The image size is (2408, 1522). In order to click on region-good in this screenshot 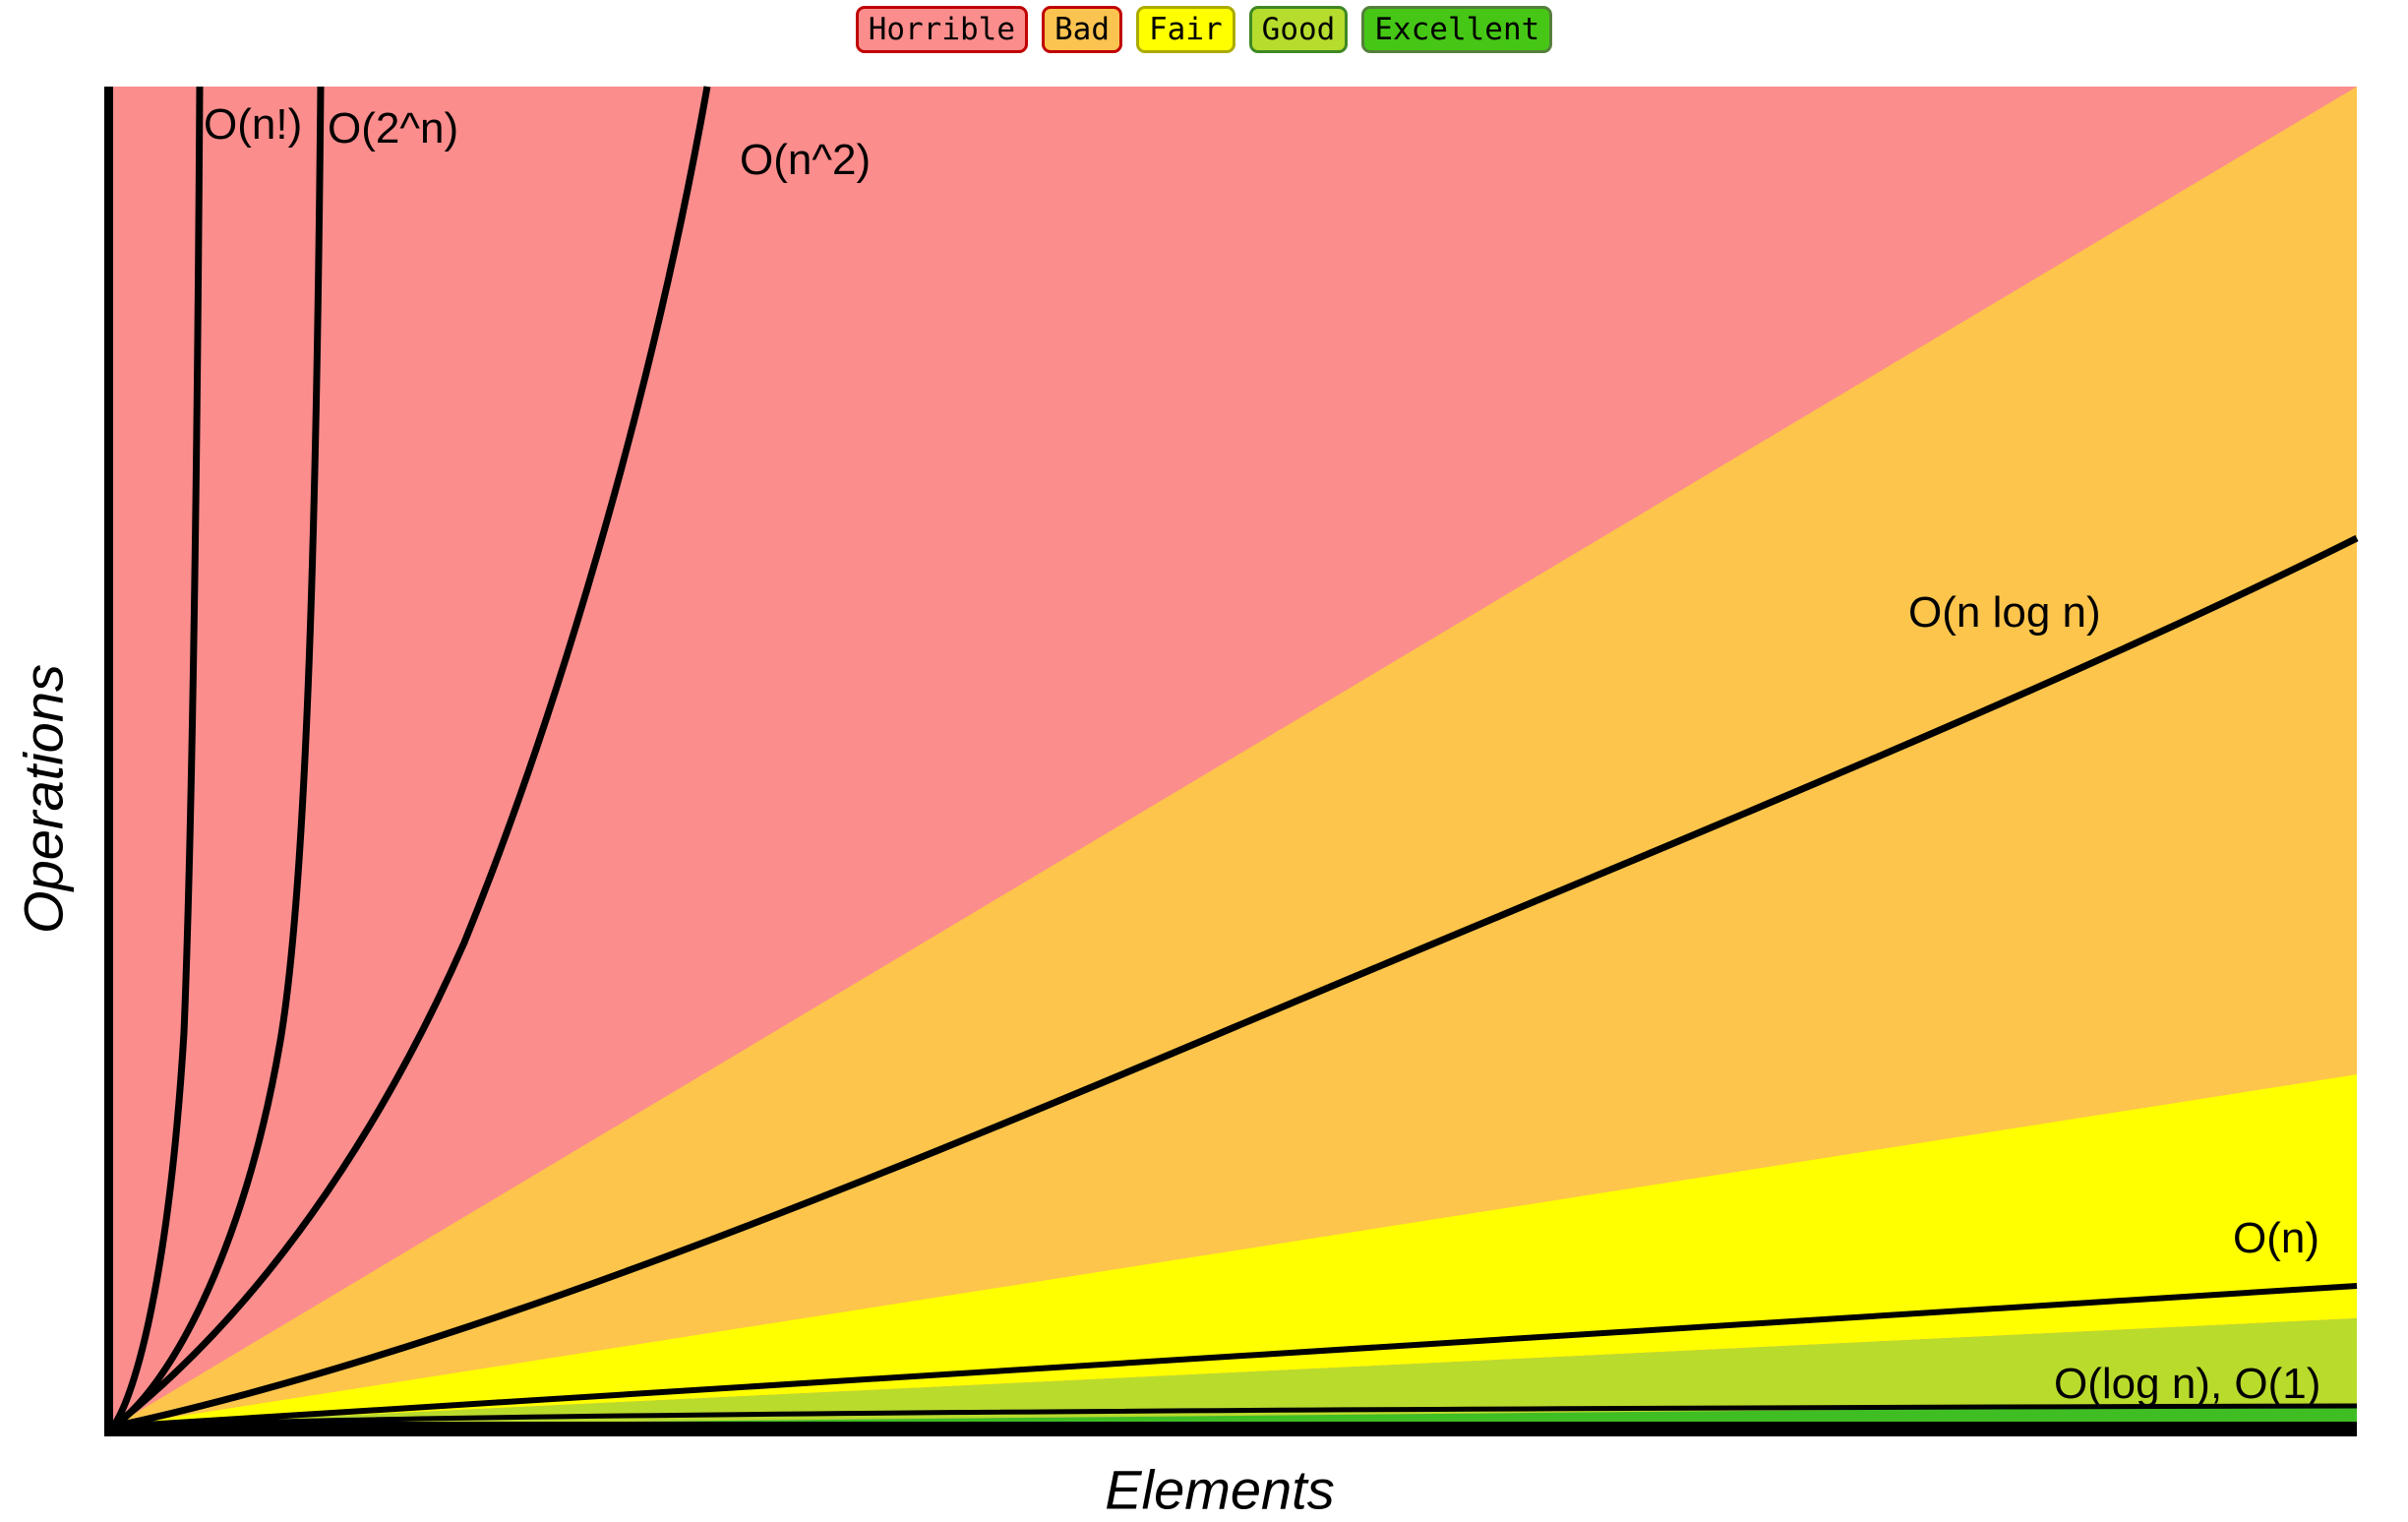, I will do `click(1235, 1372)`.